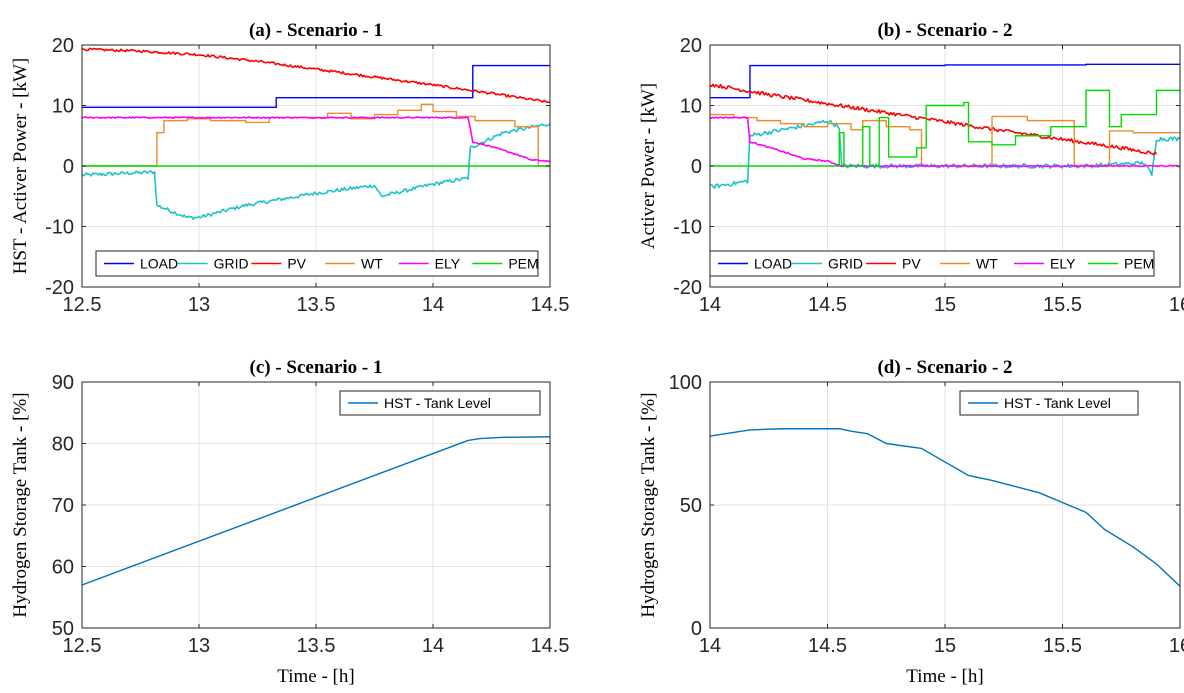  What do you see at coordinates (944, 367) in the screenshot?
I see `chart-title: (d) - Scenario - 2` at bounding box center [944, 367].